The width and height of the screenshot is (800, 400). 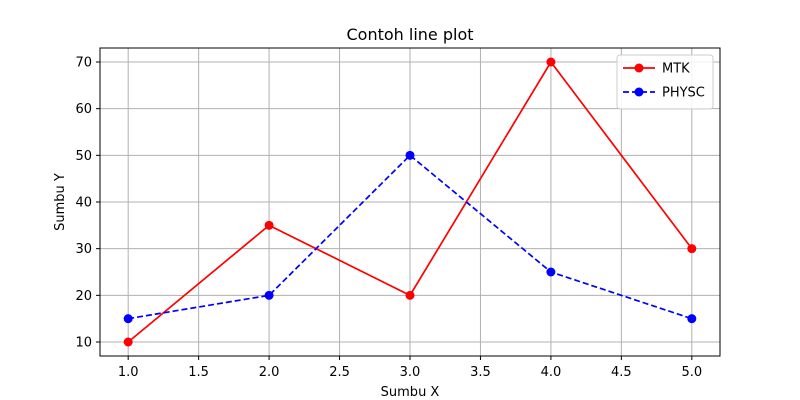 I want to click on legend-marker-physc, so click(x=639, y=92).